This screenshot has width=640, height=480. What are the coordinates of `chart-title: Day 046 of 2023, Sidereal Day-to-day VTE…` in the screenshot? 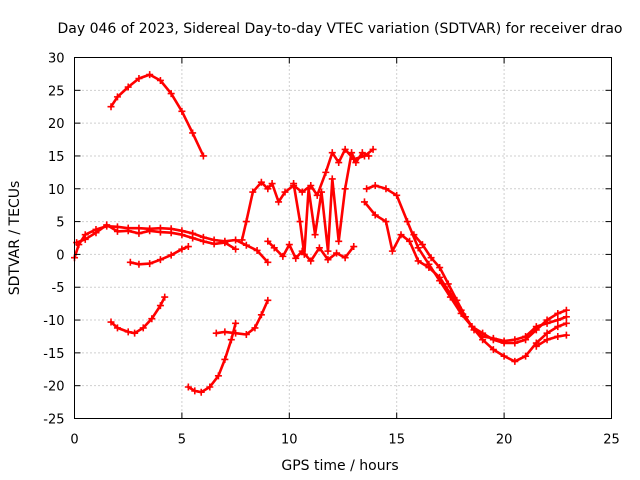 It's located at (339, 29).